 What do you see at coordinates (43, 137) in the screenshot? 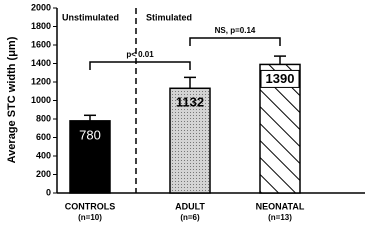
I see `y-tick-label: 600` at bounding box center [43, 137].